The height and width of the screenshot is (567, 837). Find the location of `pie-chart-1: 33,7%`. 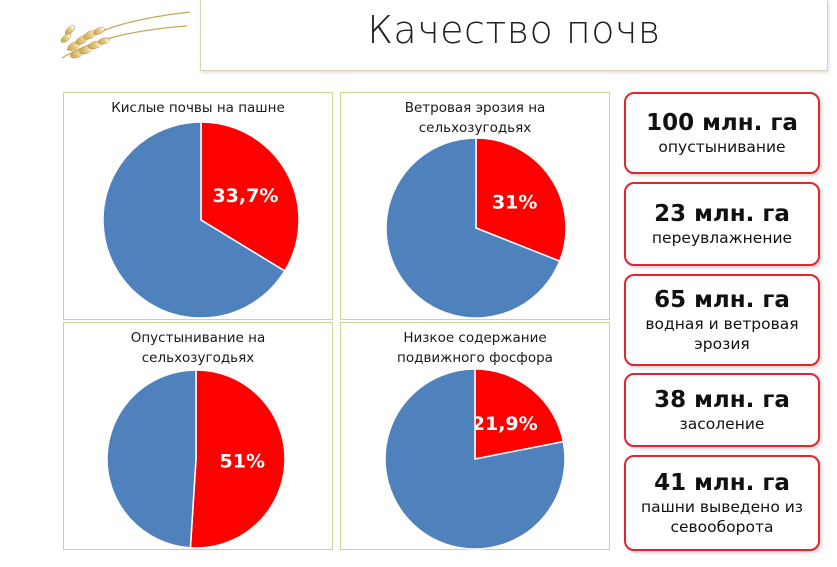

pie-chart-1: 33,7% is located at coordinates (201, 220).